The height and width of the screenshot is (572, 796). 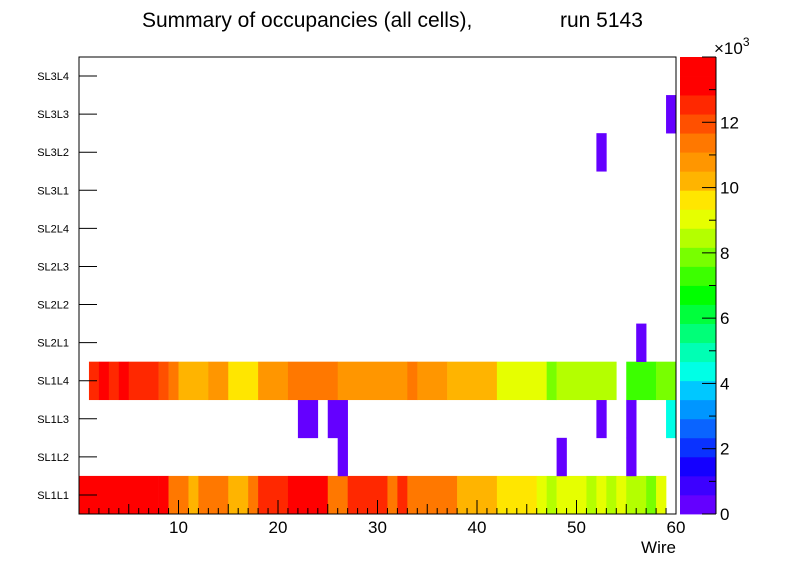 I want to click on x-axis-label: Wire, so click(x=658, y=547).